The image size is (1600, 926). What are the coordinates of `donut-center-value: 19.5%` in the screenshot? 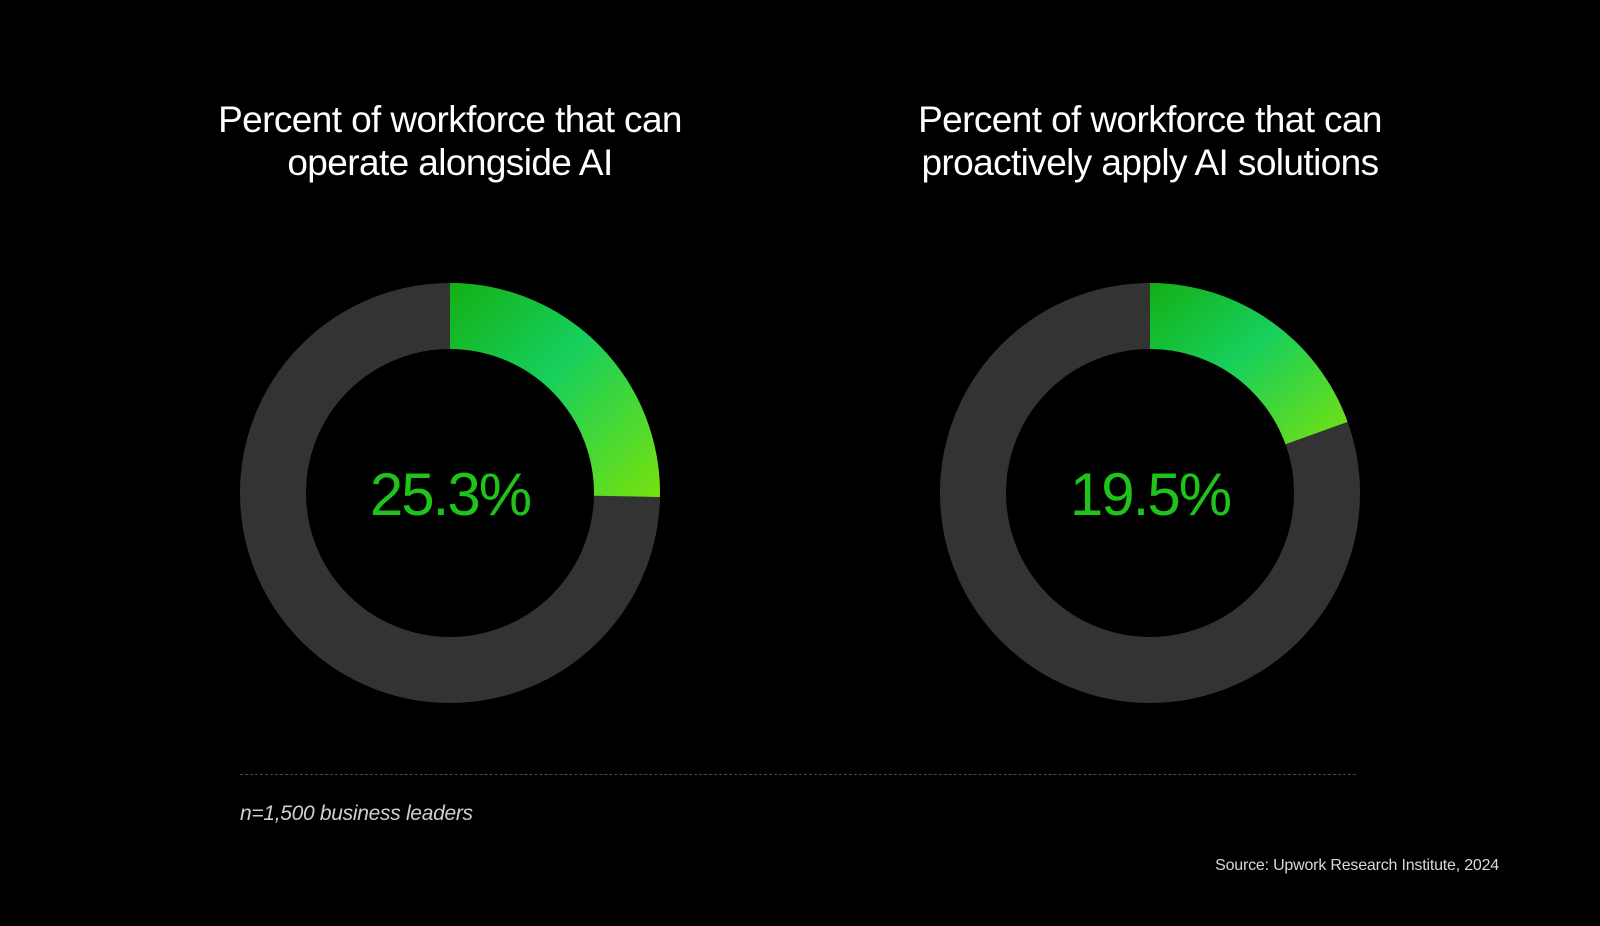 It's located at (1150, 494).